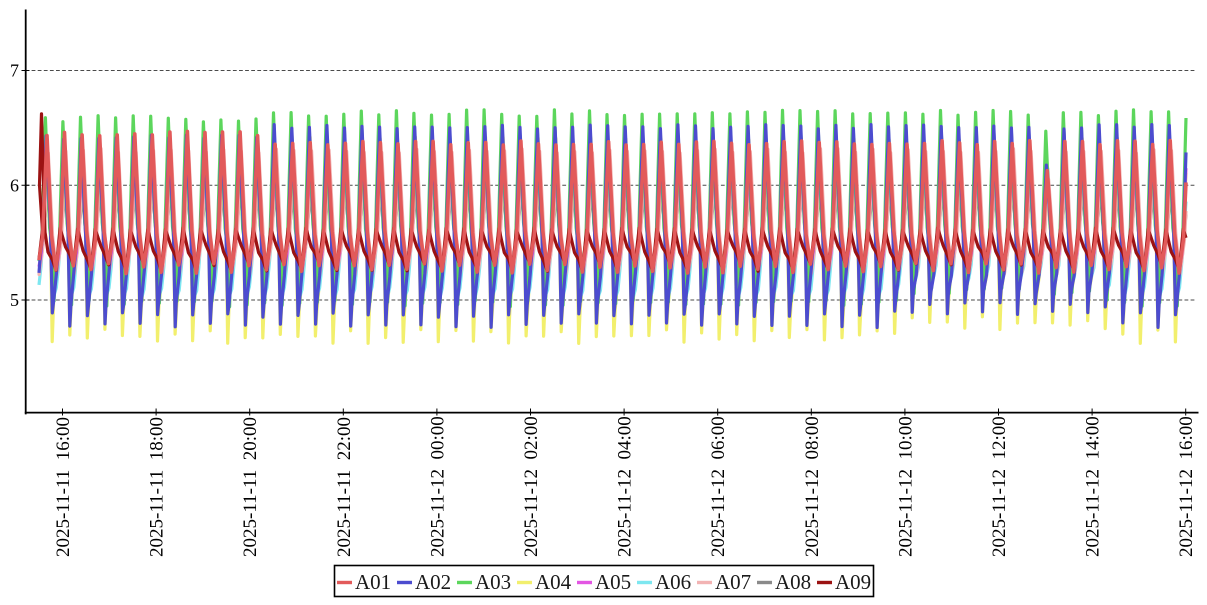 The height and width of the screenshot is (605, 1207). What do you see at coordinates (14, 185) in the screenshot?
I see `svg-text: 6` at bounding box center [14, 185].